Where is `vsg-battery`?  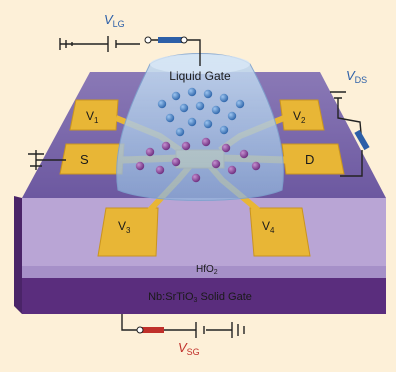
vsg-battery is located at coordinates (200, 330).